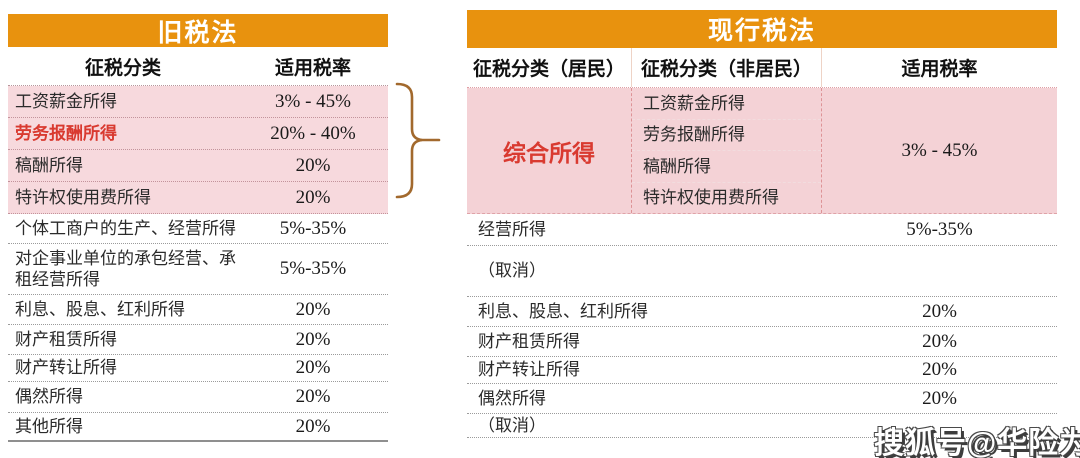 The image size is (1080, 458). I want to click on tax-category: 劳务报酬所得, so click(66, 133).